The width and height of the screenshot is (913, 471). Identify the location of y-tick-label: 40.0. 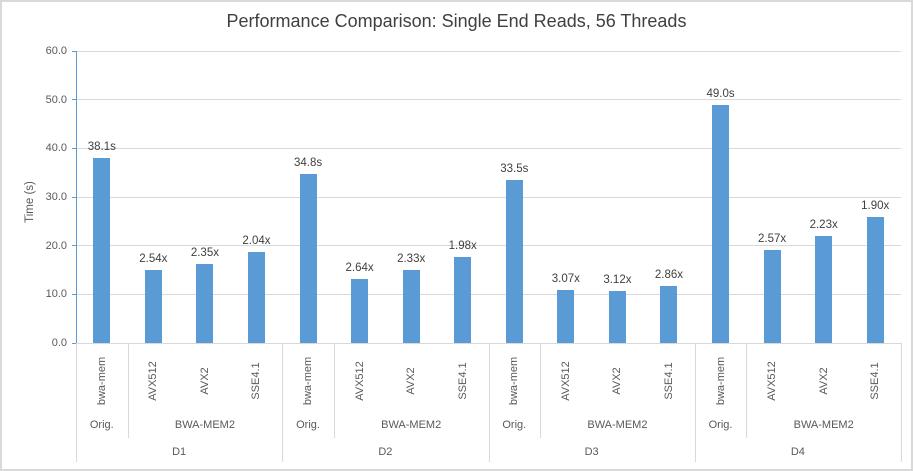
(56, 148).